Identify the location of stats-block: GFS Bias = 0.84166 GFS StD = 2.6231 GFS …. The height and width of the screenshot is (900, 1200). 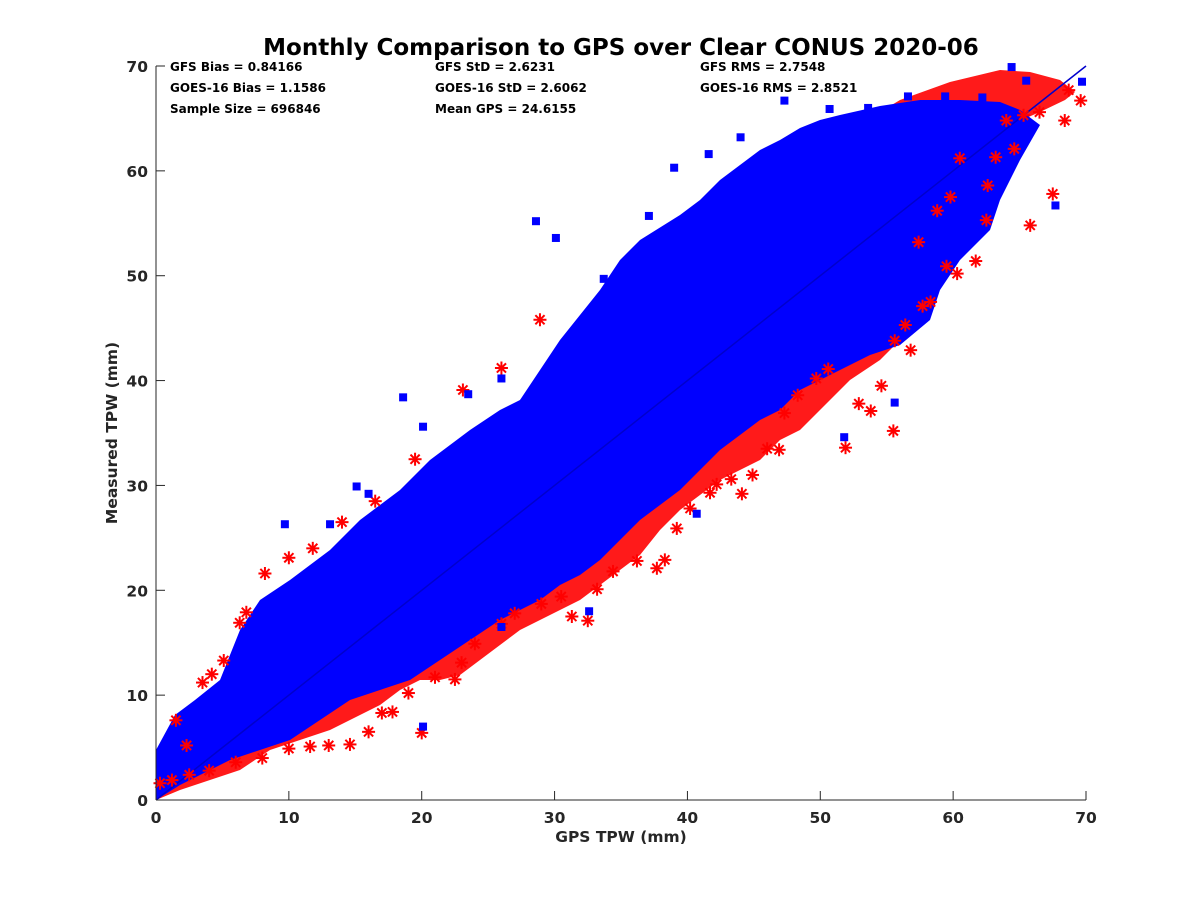
(513, 88).